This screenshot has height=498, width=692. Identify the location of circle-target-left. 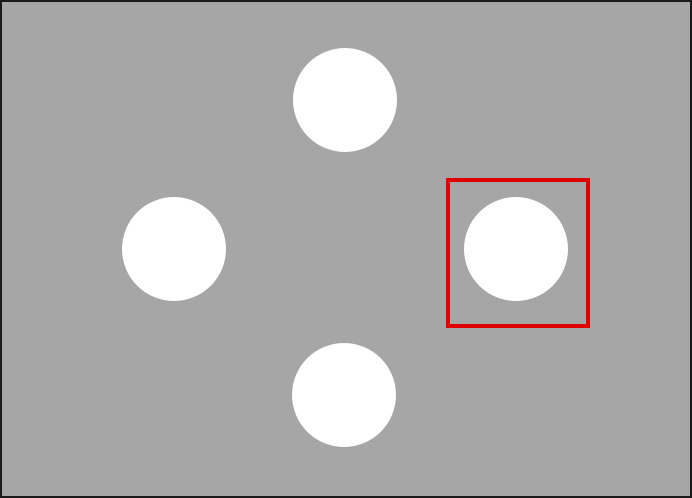
(174, 249).